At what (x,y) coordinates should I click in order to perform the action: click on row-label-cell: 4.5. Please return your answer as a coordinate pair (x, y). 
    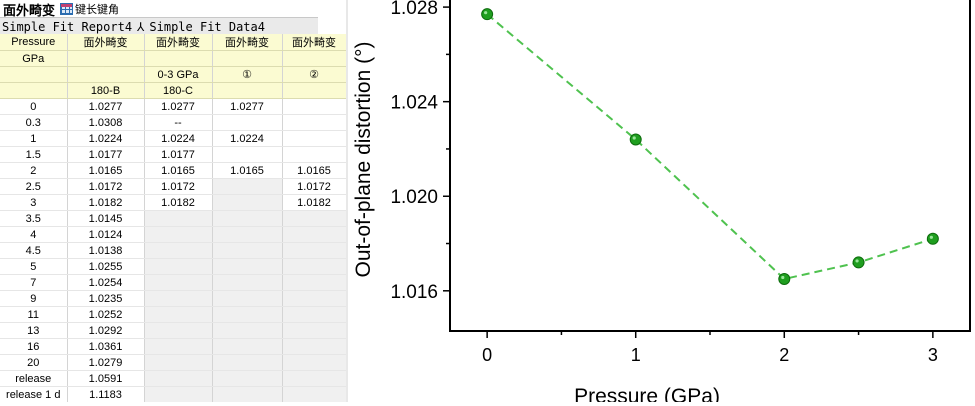
    Looking at the image, I should click on (34, 250).